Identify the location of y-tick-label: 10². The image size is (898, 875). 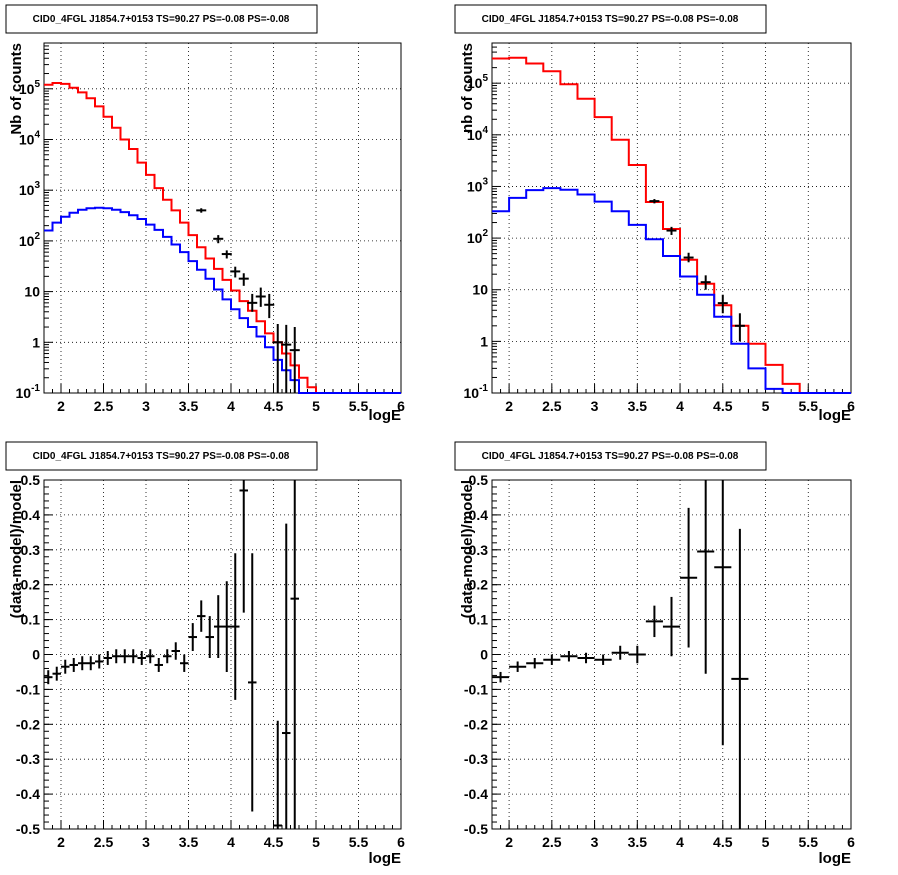
(478, 237).